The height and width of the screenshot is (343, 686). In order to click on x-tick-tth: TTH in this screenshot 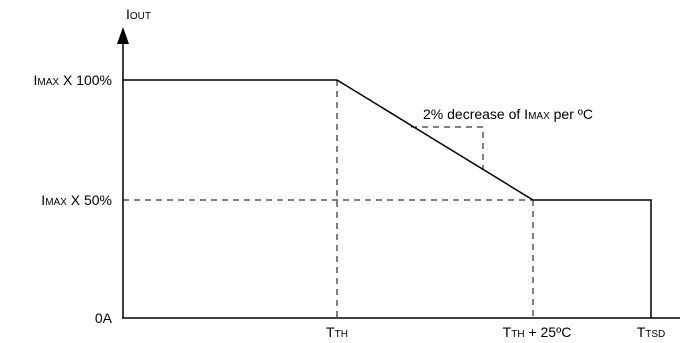, I will do `click(337, 332)`.